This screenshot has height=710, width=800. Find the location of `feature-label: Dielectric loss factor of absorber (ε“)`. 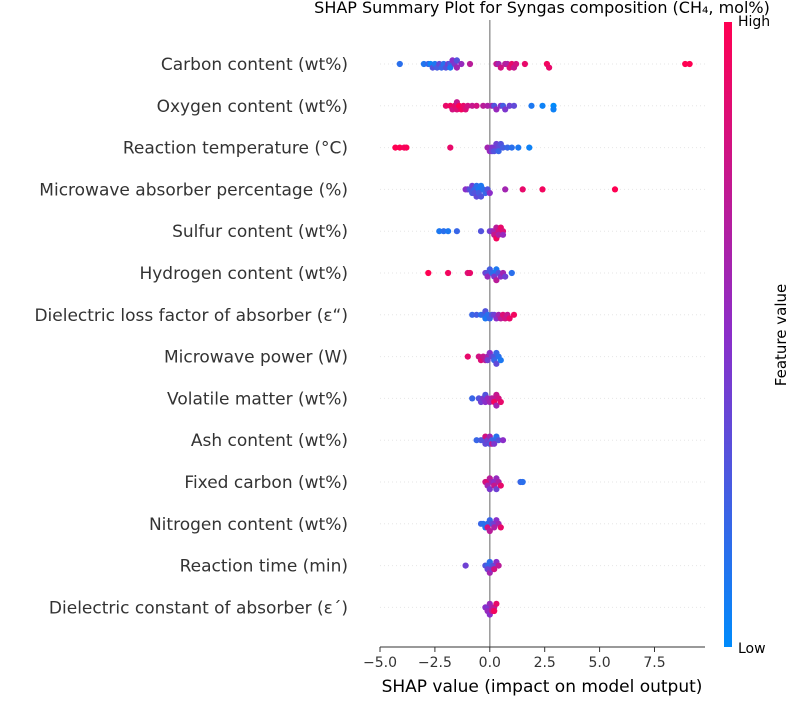

feature-label: Dielectric loss factor of absorber (ε“) is located at coordinates (191, 316).